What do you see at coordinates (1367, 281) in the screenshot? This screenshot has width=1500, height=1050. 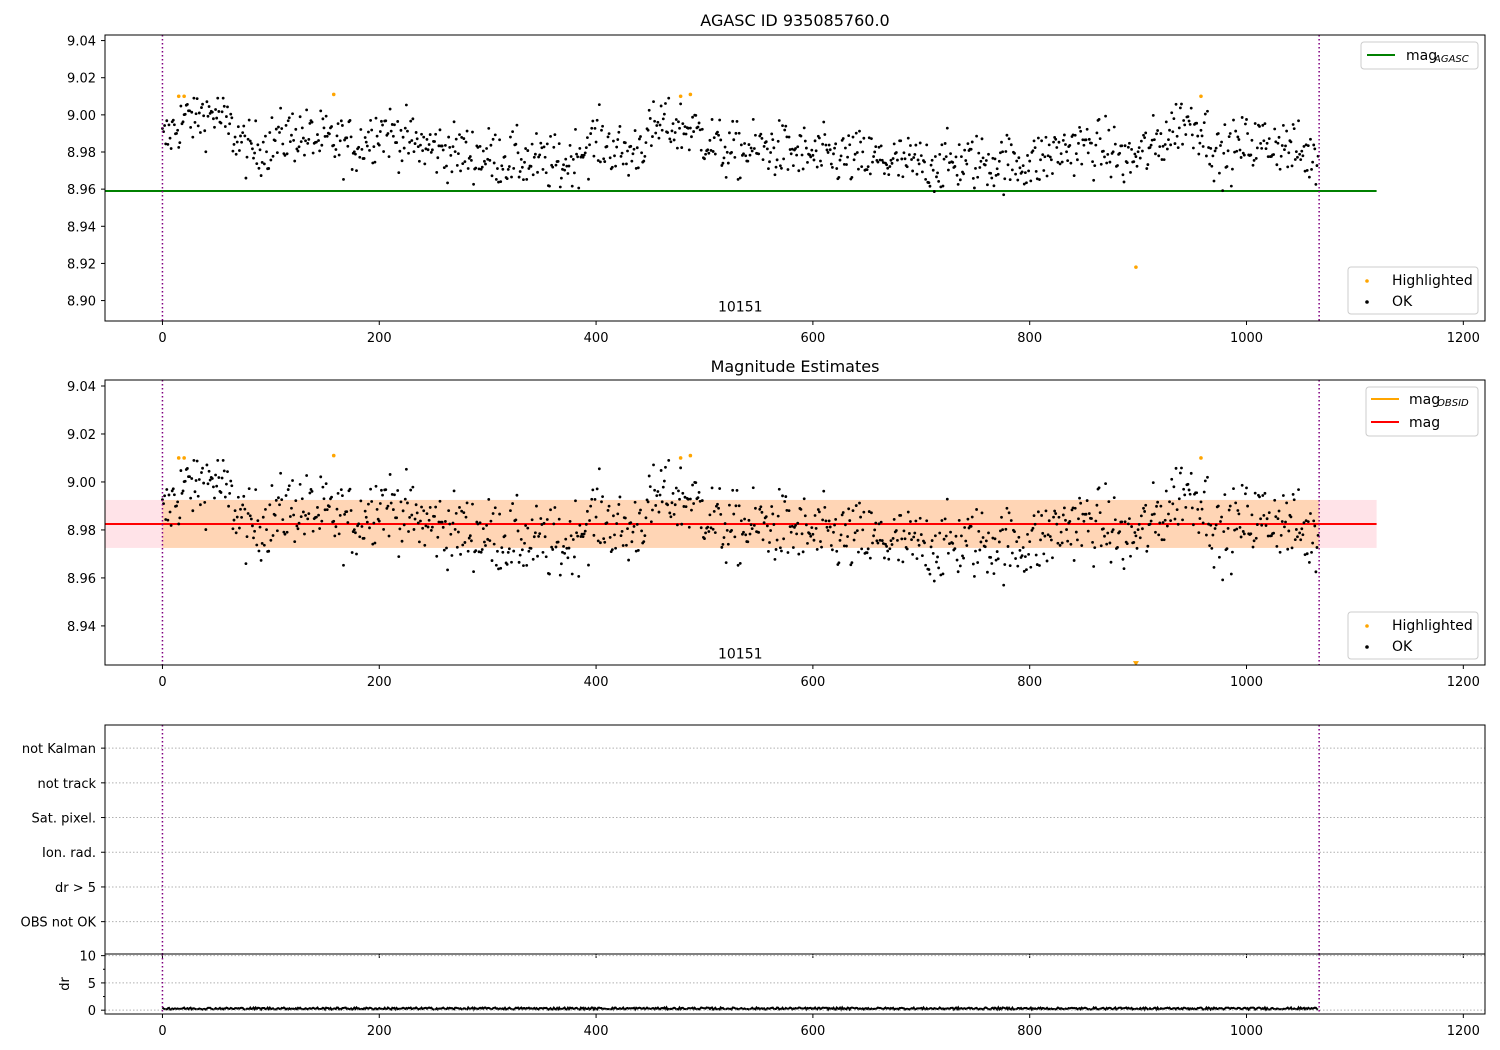 I see `legend-marker-highlighted` at bounding box center [1367, 281].